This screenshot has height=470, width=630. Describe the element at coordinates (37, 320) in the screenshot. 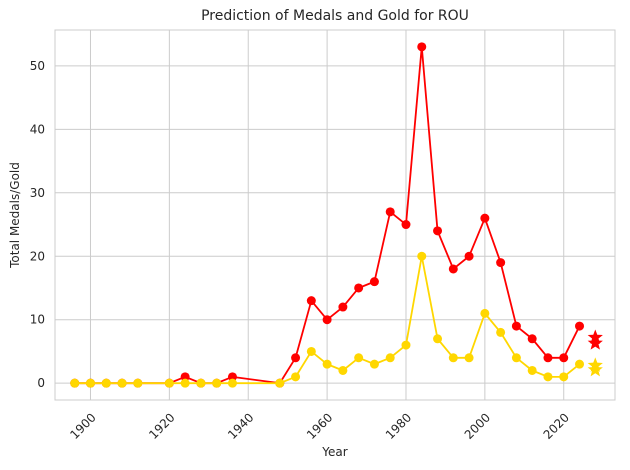

I see `y-tick-label: 10` at that location.